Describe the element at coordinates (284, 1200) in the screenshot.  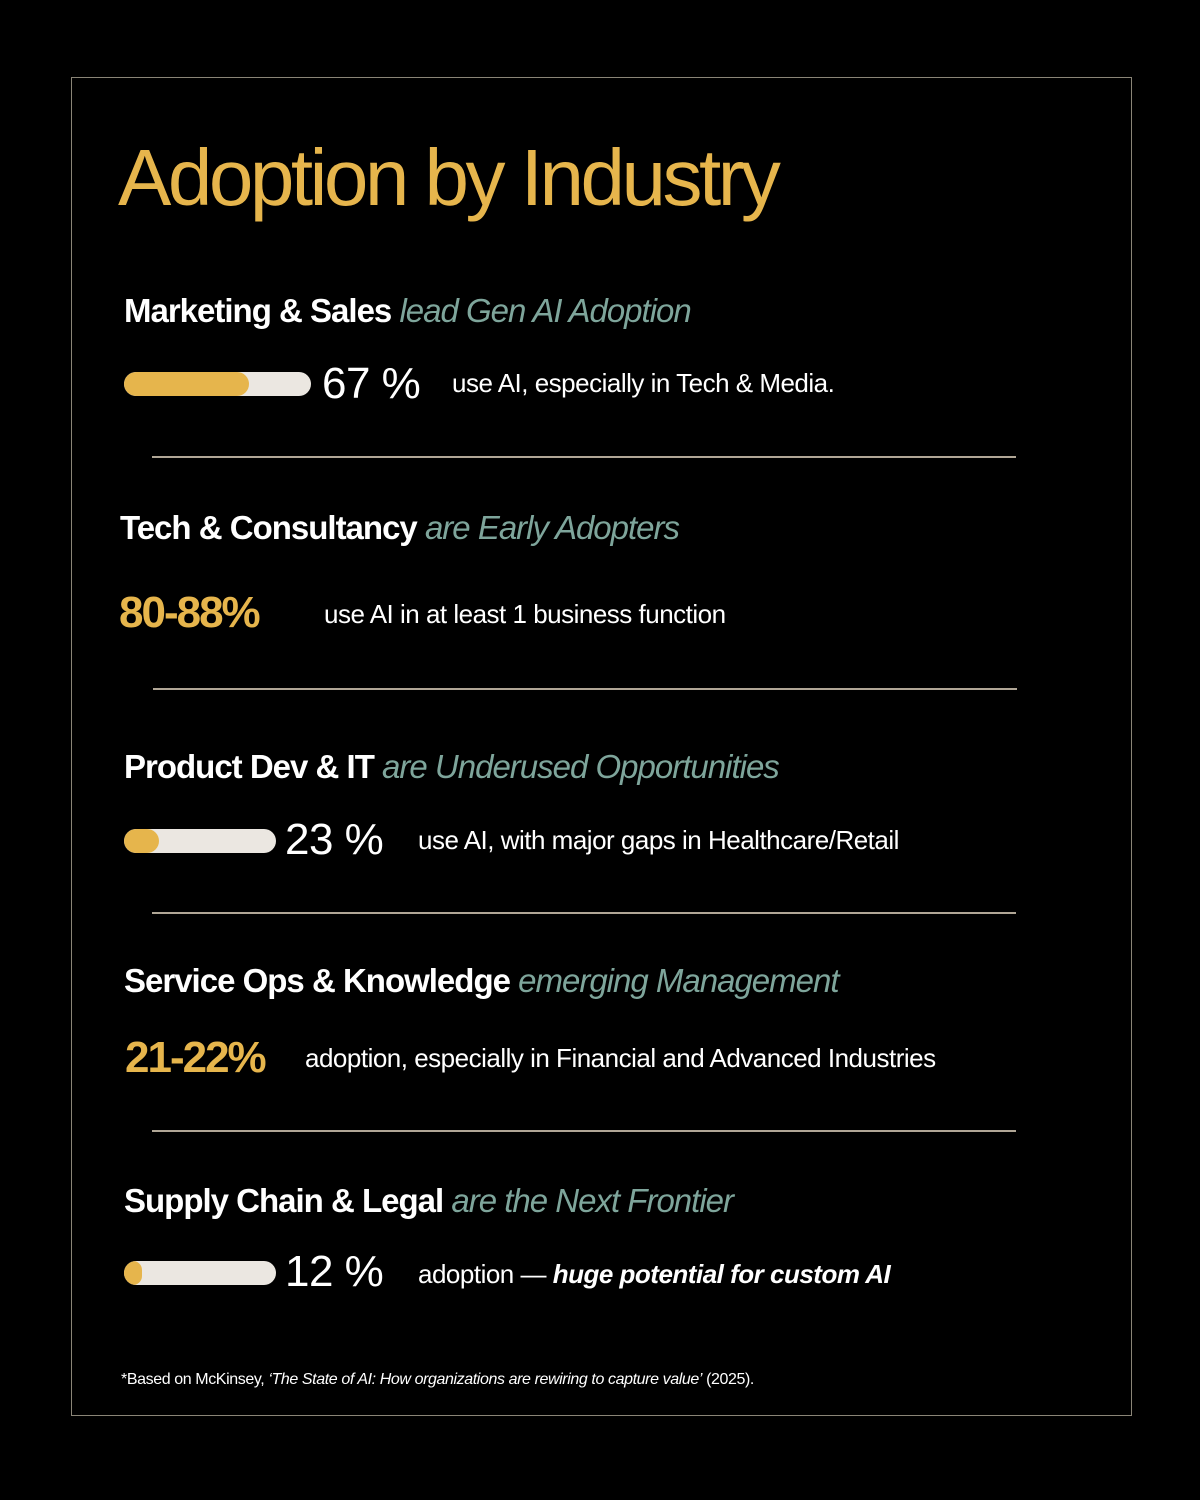
I see `heading-bold: Supply Chain & Legal` at that location.